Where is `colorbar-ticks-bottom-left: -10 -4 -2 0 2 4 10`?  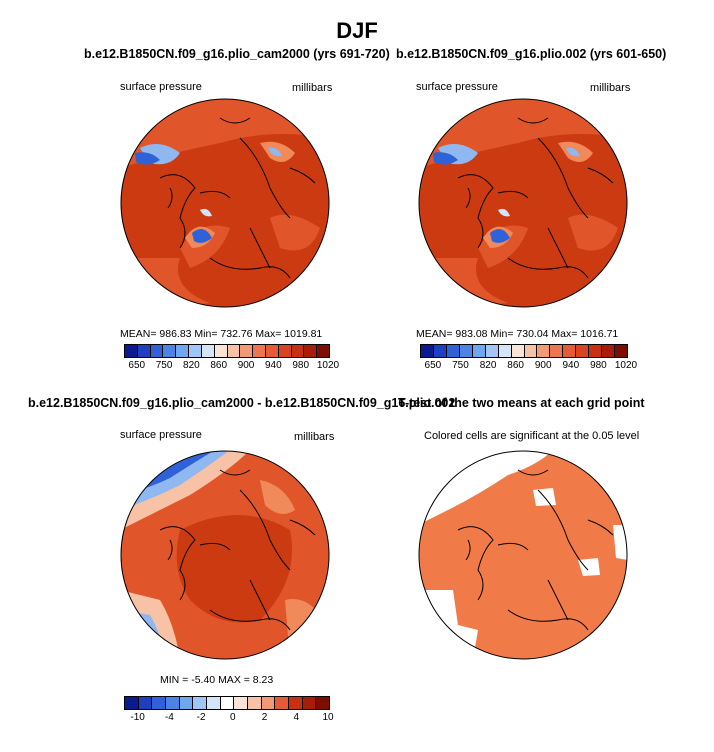
colorbar-ticks-bottom-left: -10 -4 -2 0 2 4 10 is located at coordinates (228, 719).